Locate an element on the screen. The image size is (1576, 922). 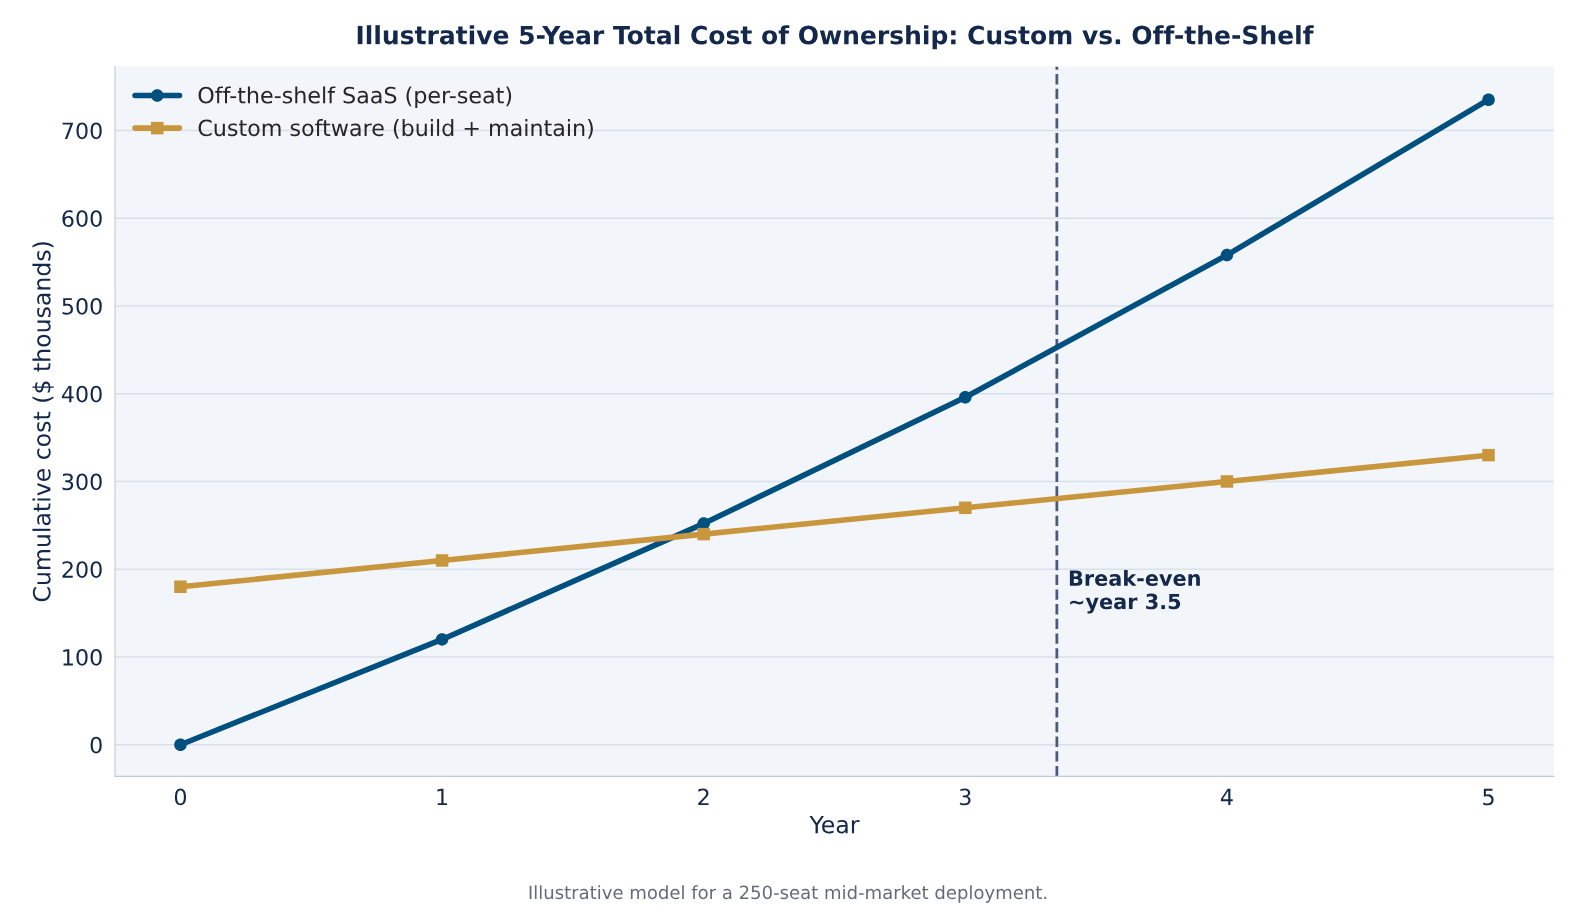
chart-title: Illustrative 5-Year Total Cost of Ownership: Custom vs. Off-the-Shelf is located at coordinates (835, 37).